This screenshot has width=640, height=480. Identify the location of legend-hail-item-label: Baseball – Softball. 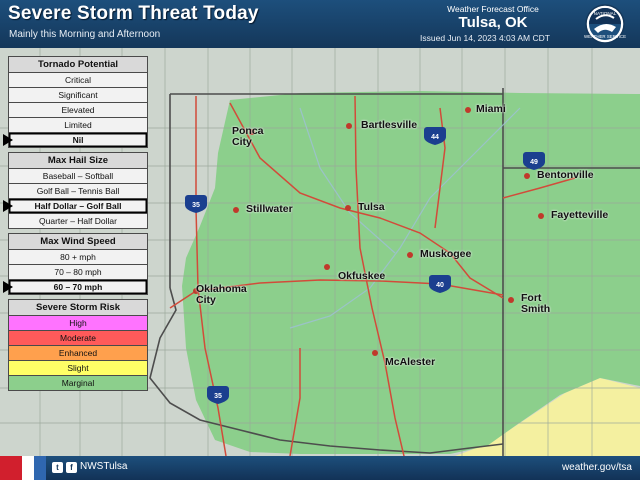
(78, 176).